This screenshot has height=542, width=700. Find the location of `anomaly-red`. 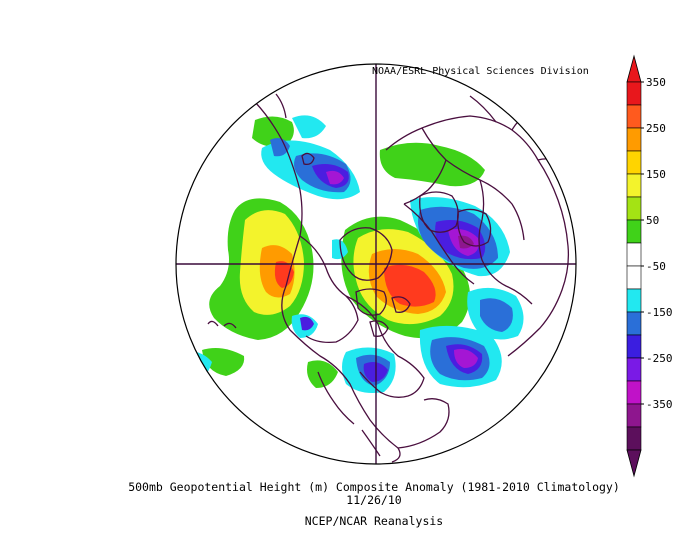

anomaly-red is located at coordinates (355, 284).